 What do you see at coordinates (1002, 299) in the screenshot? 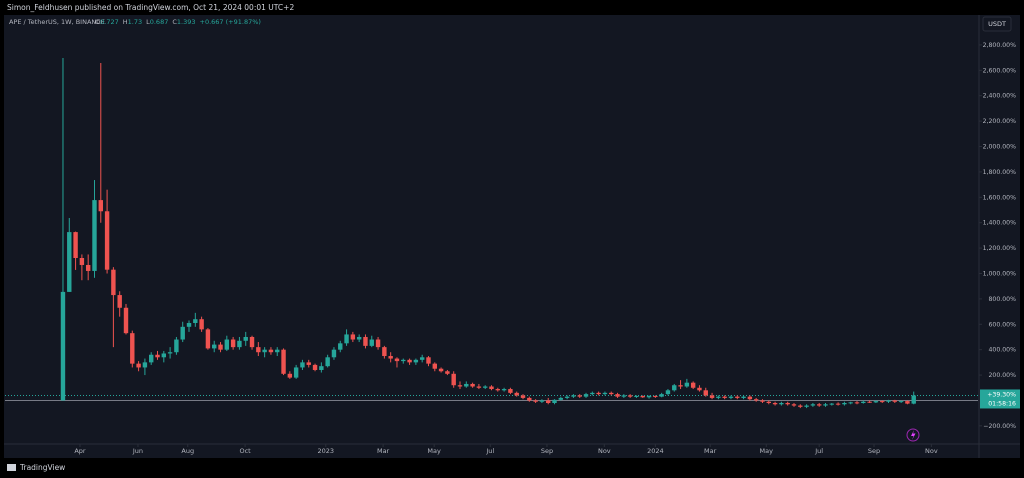
I see `y-tick-label: 800.00%` at bounding box center [1002, 299].